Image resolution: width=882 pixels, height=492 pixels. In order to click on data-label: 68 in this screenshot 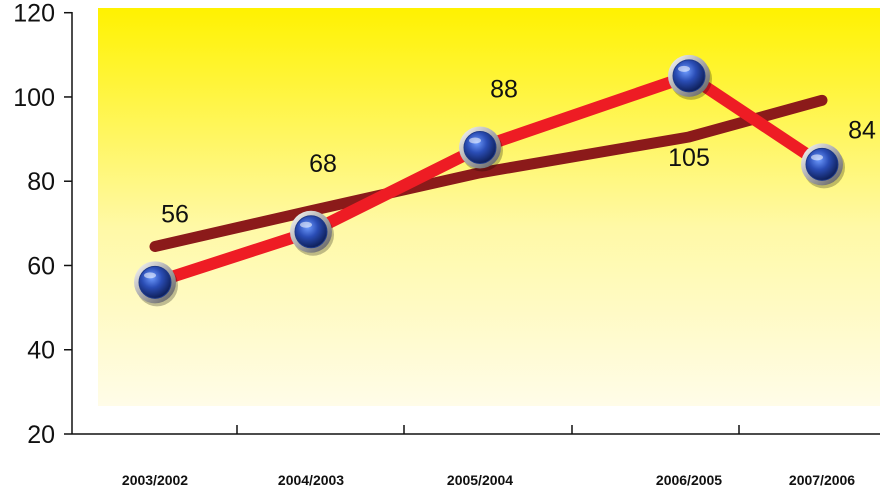, I will do `click(323, 164)`.